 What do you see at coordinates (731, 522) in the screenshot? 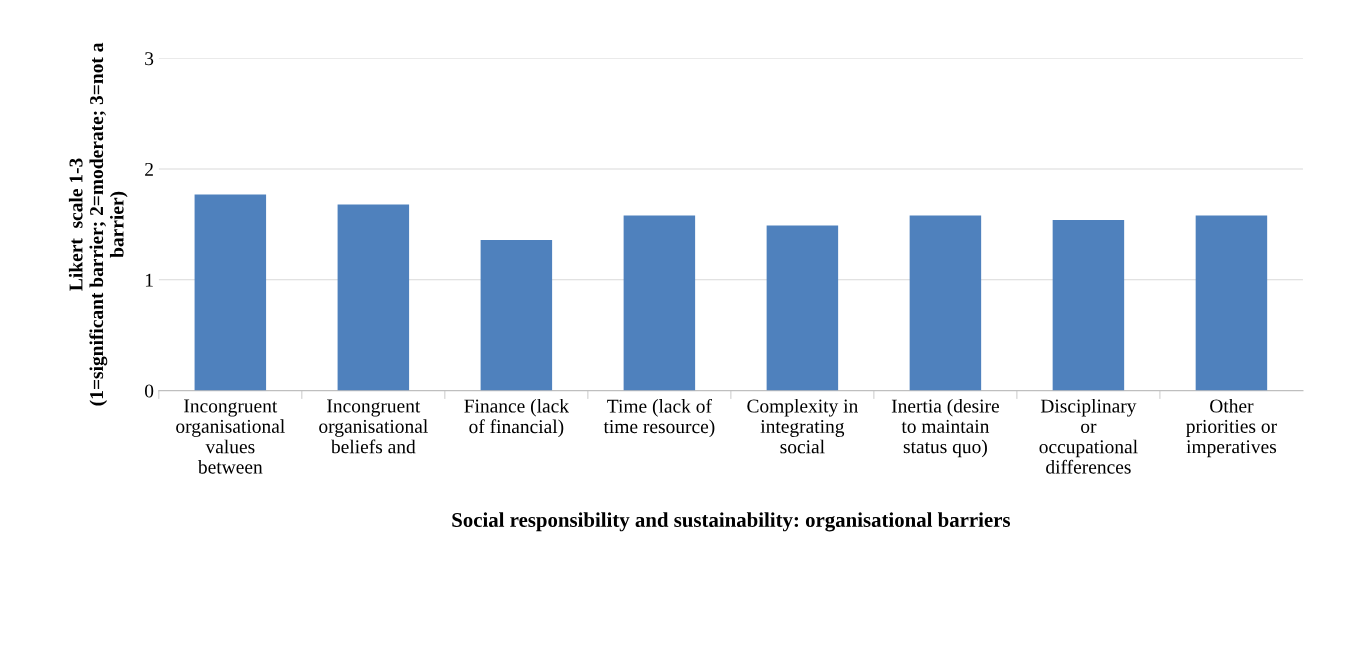
I see `x-axis-title: Social responsibility and sustainability: organisational barriers` at bounding box center [731, 522].